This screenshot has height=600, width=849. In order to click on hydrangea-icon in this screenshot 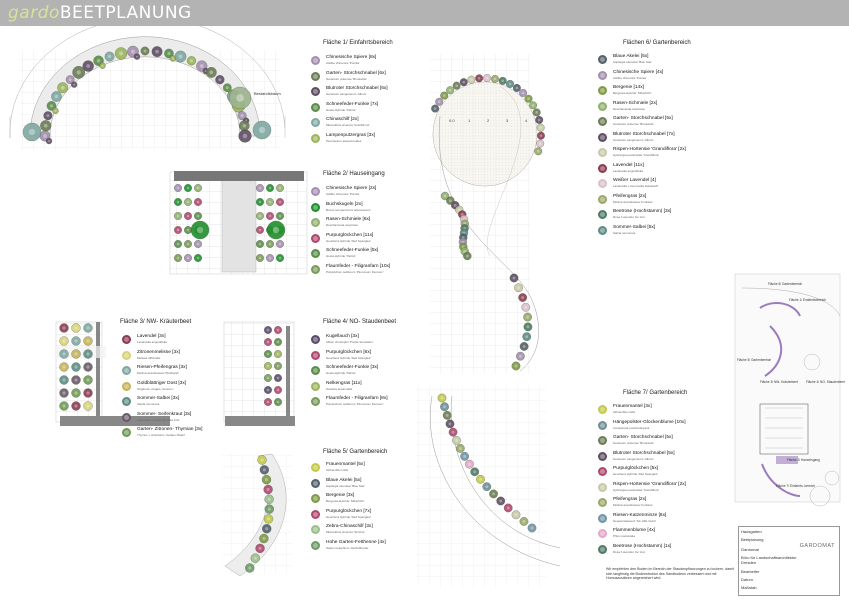, I will do `click(602, 487)`.